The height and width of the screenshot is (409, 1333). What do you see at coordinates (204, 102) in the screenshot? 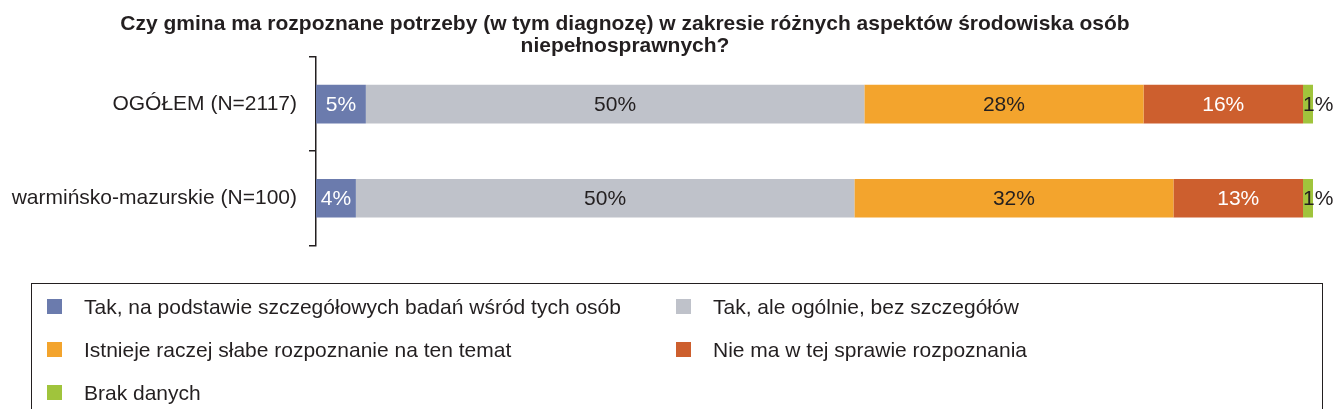
I see `y-tick-label: OGÓŁEM (N=2117)` at bounding box center [204, 102].